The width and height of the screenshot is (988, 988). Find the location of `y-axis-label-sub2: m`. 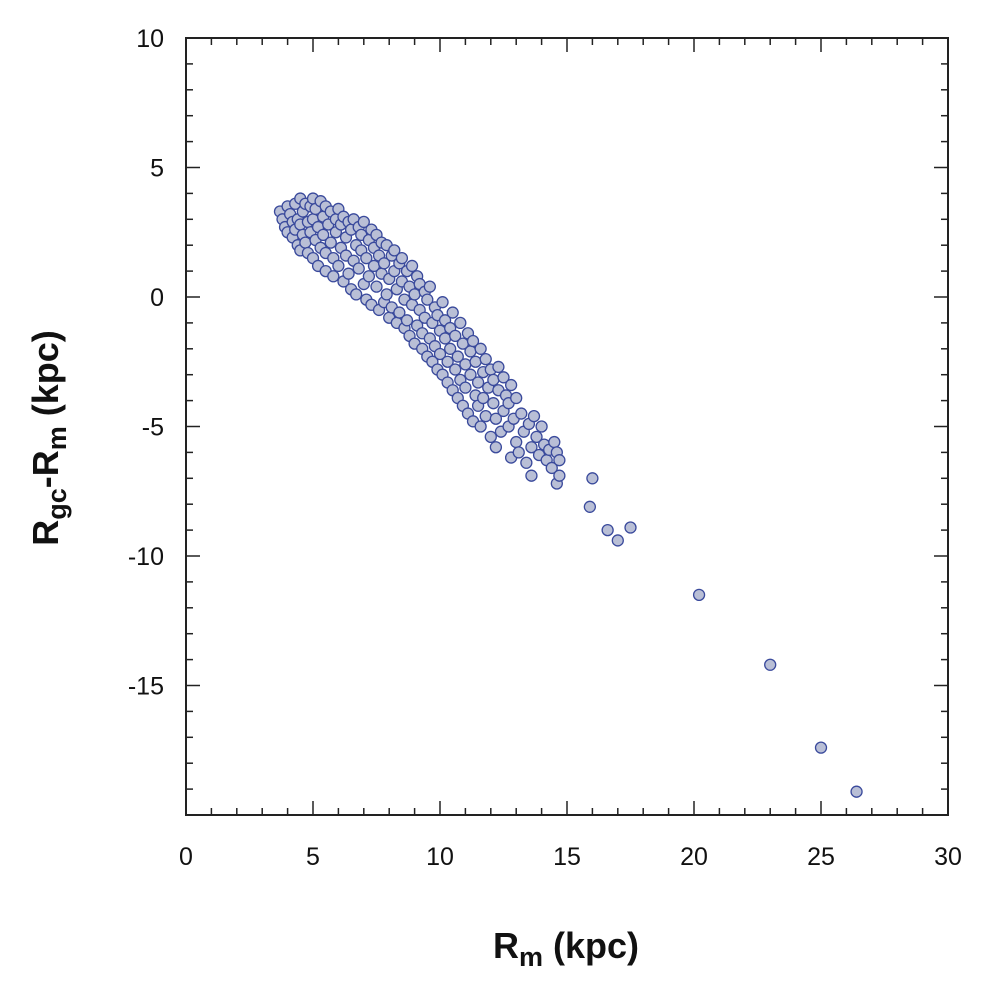

y-axis-label-sub2: m is located at coordinates (57, 438).